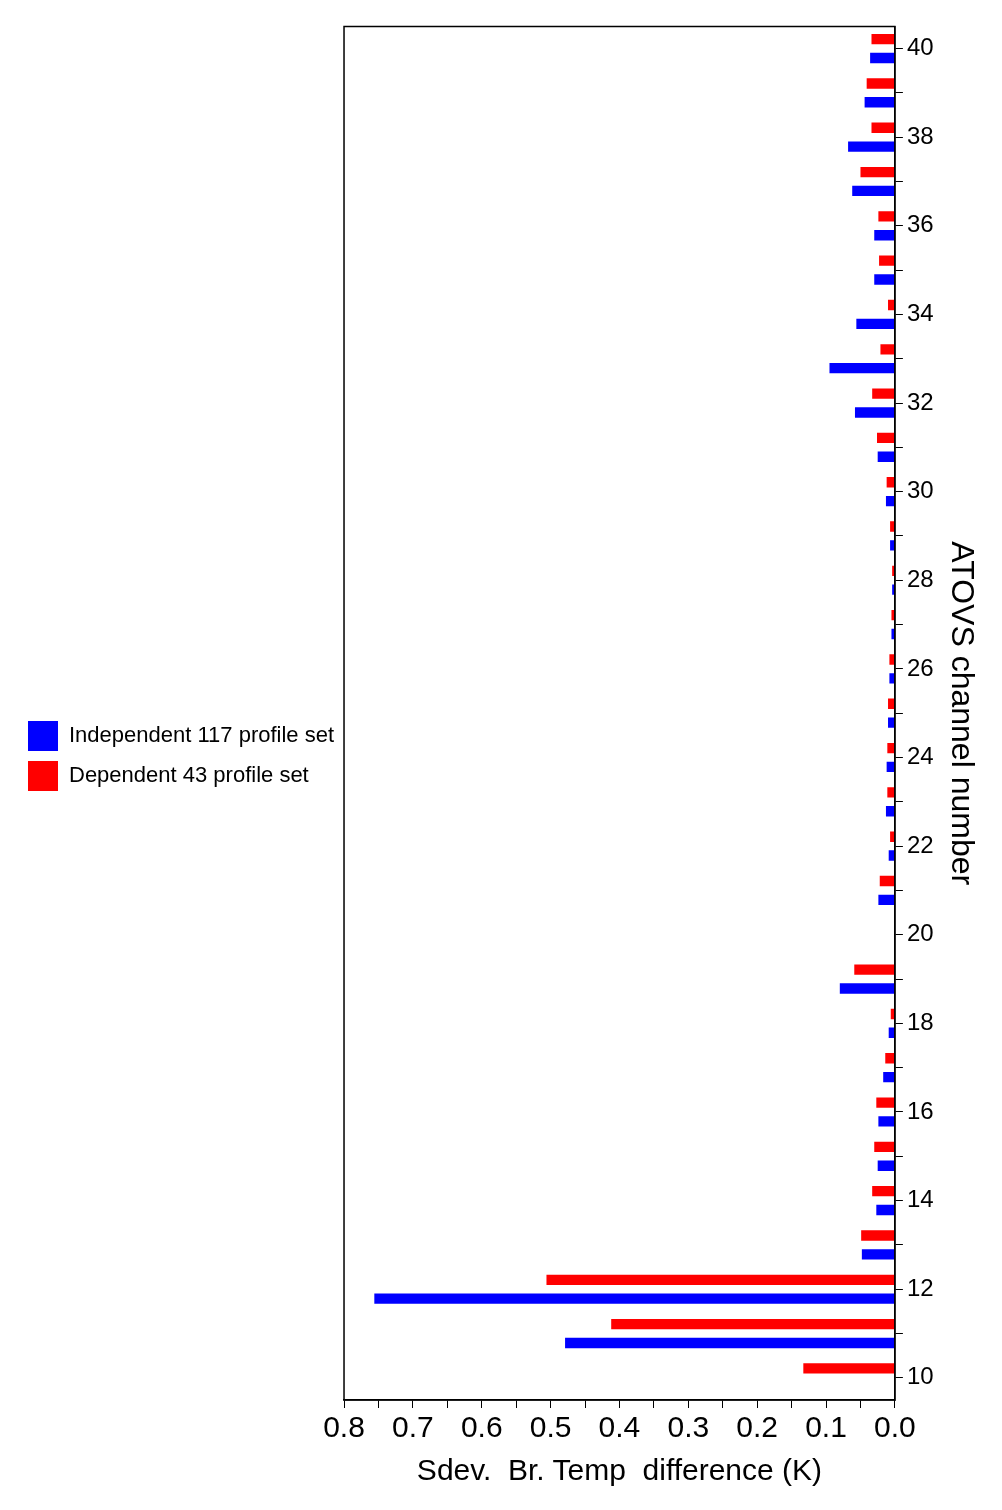 The height and width of the screenshot is (1510, 1002). Describe the element at coordinates (920, 1287) in the screenshot. I see `y-tick-label: 12` at that location.